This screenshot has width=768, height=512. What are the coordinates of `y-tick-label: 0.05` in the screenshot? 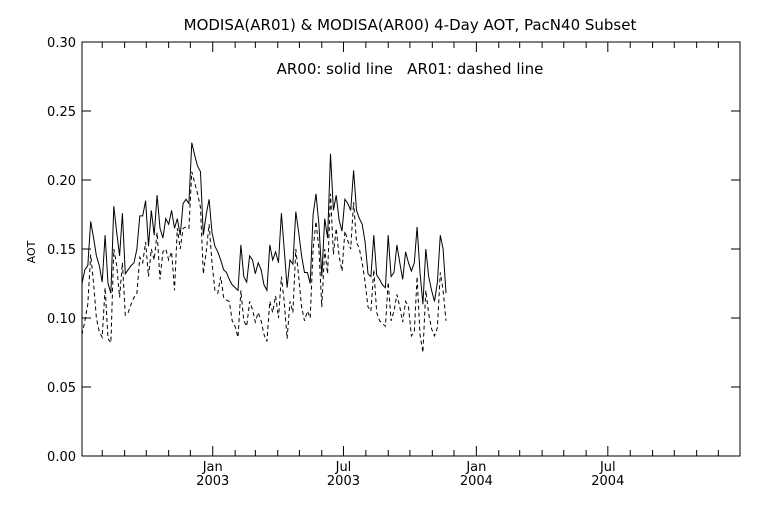 It's located at (61, 388).